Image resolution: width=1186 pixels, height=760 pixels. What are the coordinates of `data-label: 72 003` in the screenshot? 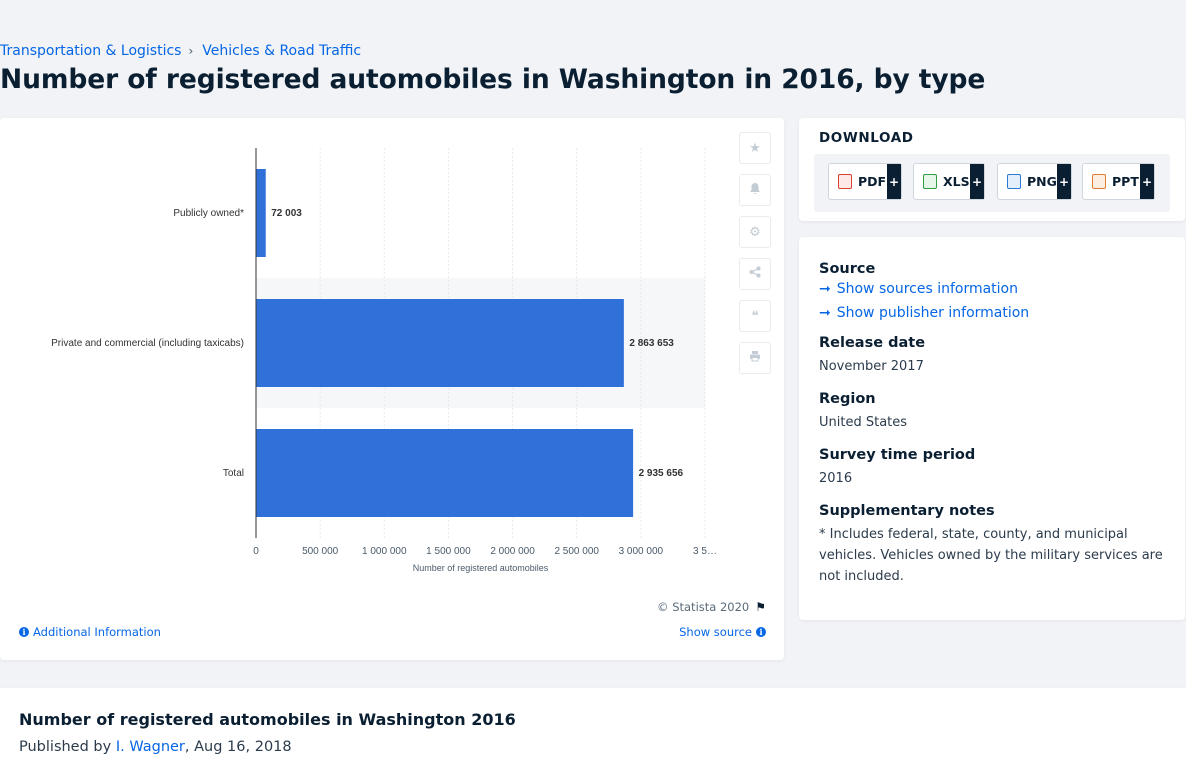 It's located at (286, 213).